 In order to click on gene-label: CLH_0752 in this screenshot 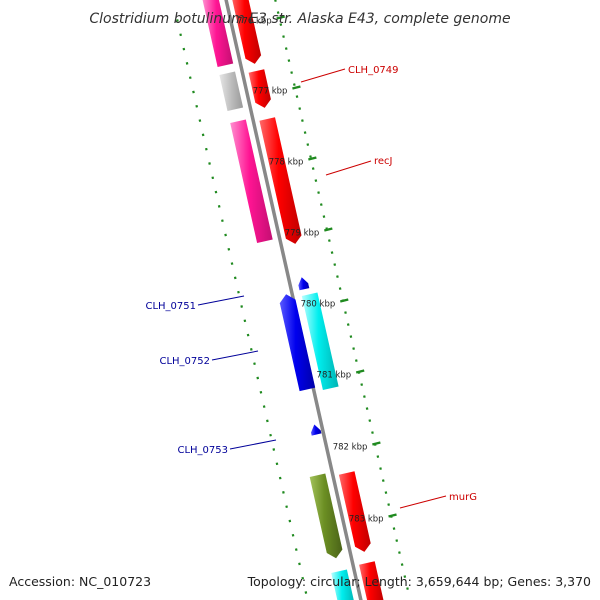, I will do `click(184, 361)`.